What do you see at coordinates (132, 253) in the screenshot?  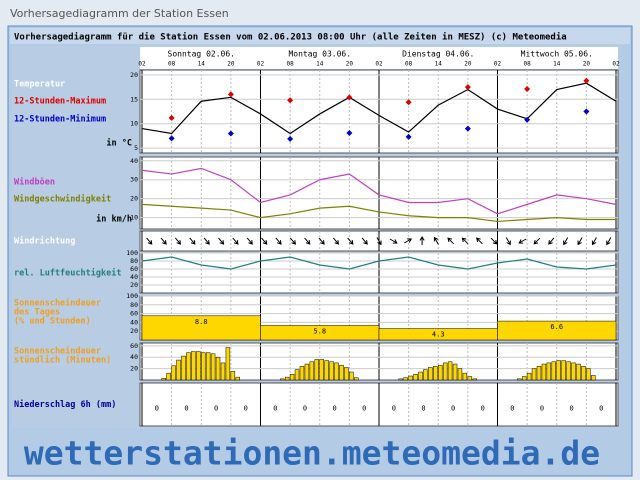 I see `y-tick-label: 100` at bounding box center [132, 253].